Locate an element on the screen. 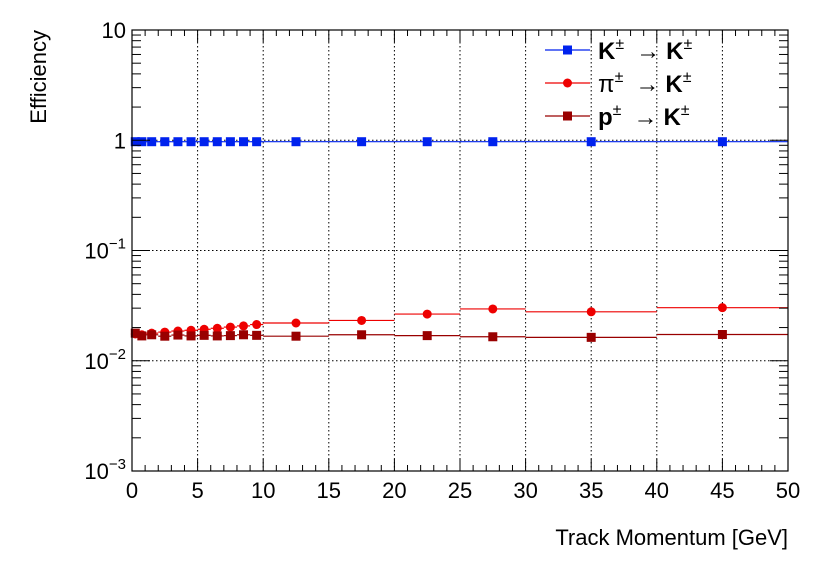 This screenshot has height=563, width=830. y-tick-exponent: −1 is located at coordinates (117, 244).